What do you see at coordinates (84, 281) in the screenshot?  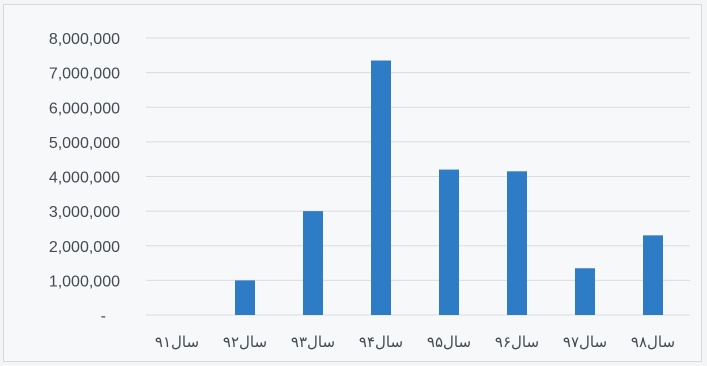 I see `y-tick-label: 1,000,000` at bounding box center [84, 281].